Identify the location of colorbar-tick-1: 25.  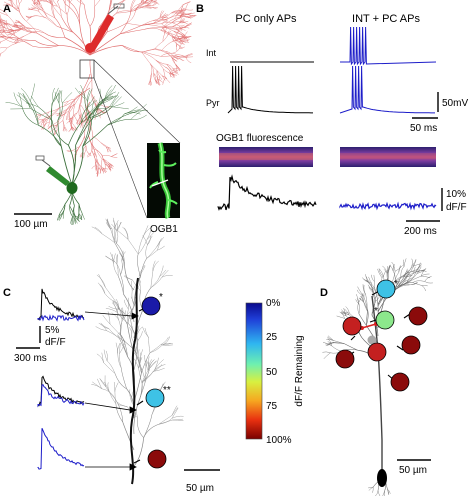
(272, 337).